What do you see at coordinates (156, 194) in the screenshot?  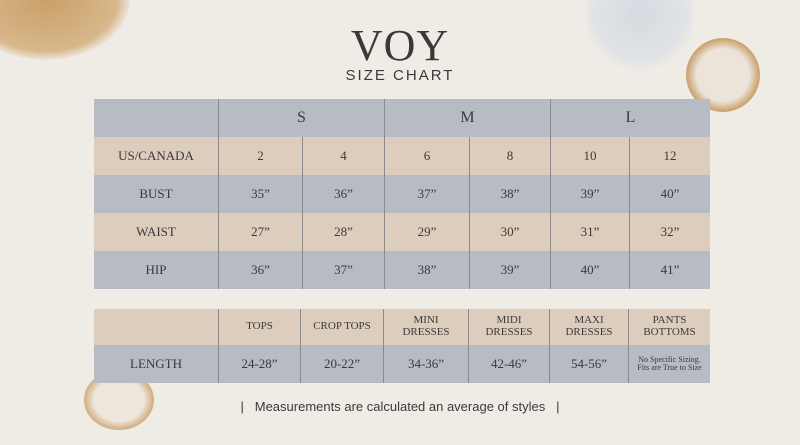 I see `row-label: BUST` at bounding box center [156, 194].